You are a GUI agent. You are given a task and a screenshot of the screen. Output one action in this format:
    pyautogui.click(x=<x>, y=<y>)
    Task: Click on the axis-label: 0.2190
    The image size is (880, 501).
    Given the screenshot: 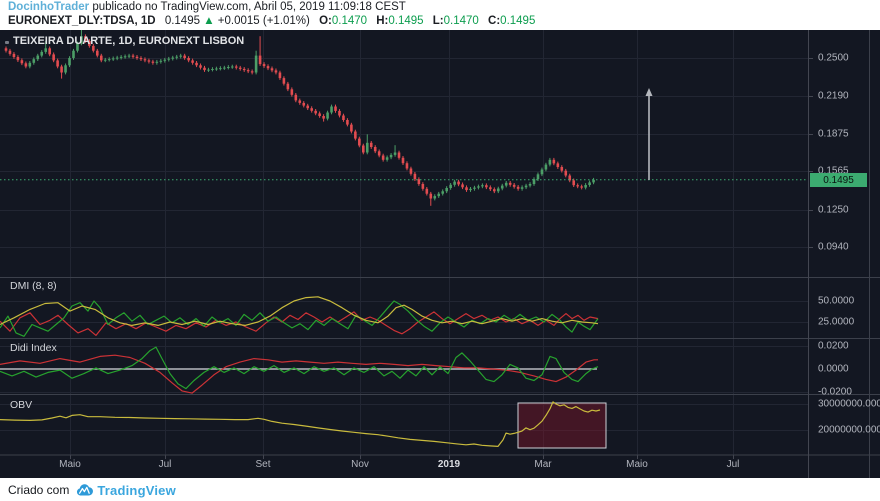 What is the action you would take?
    pyautogui.click(x=833, y=96)
    